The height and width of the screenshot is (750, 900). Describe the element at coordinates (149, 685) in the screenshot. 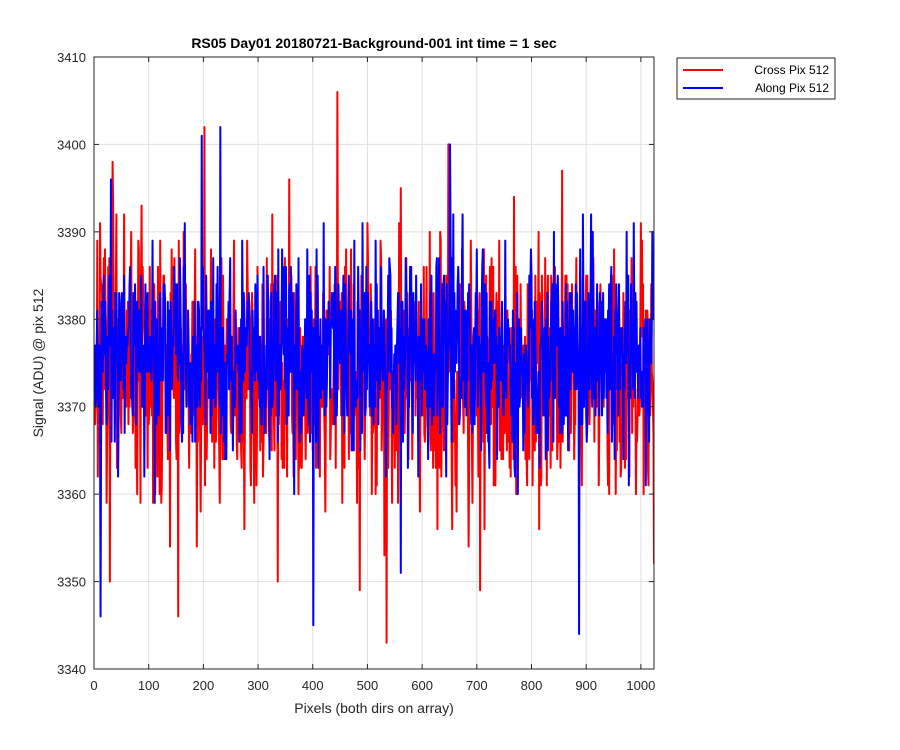

I see `x-tick-label: 100` at that location.